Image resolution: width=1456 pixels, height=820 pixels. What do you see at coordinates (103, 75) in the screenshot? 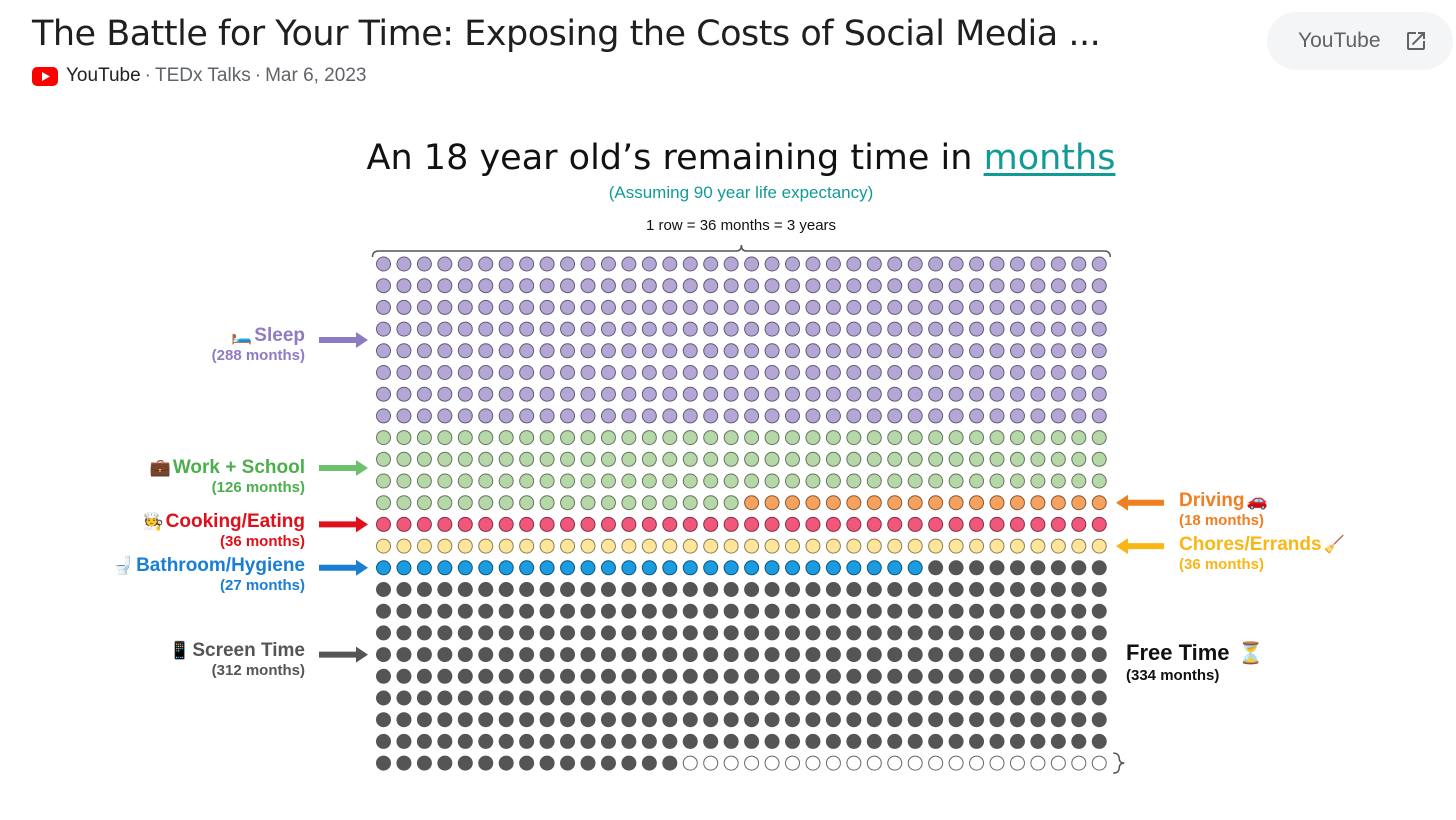
I see `source-site: YouTube` at bounding box center [103, 75].